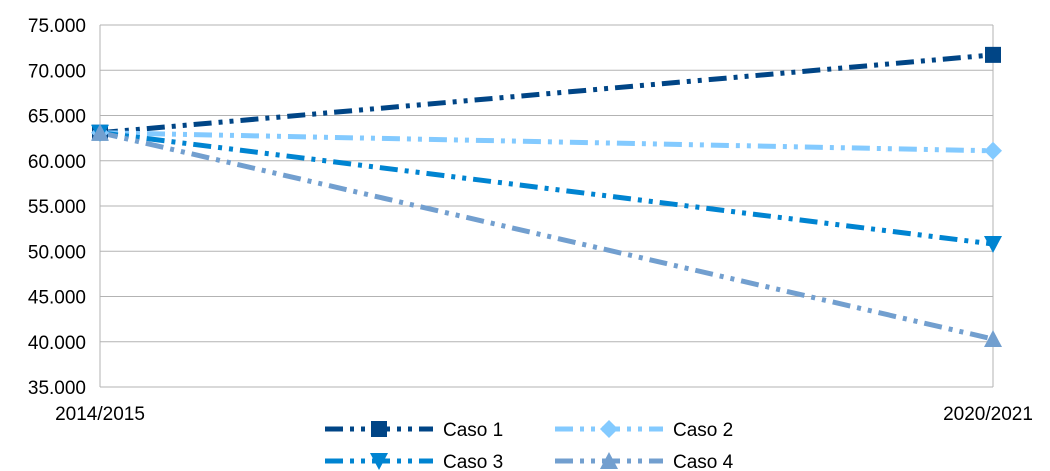  Describe the element at coordinates (609, 429) in the screenshot. I see `legend-diamond-marker` at that location.